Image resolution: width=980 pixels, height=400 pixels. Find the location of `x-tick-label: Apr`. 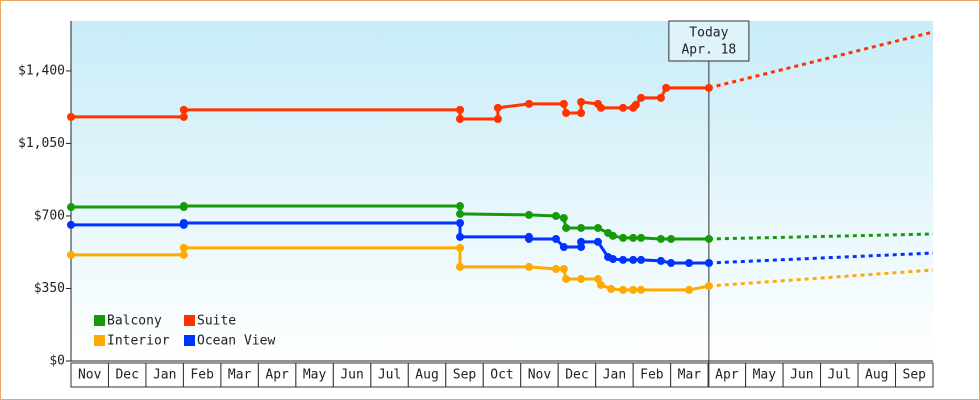

x-tick-label: Apr is located at coordinates (277, 375).